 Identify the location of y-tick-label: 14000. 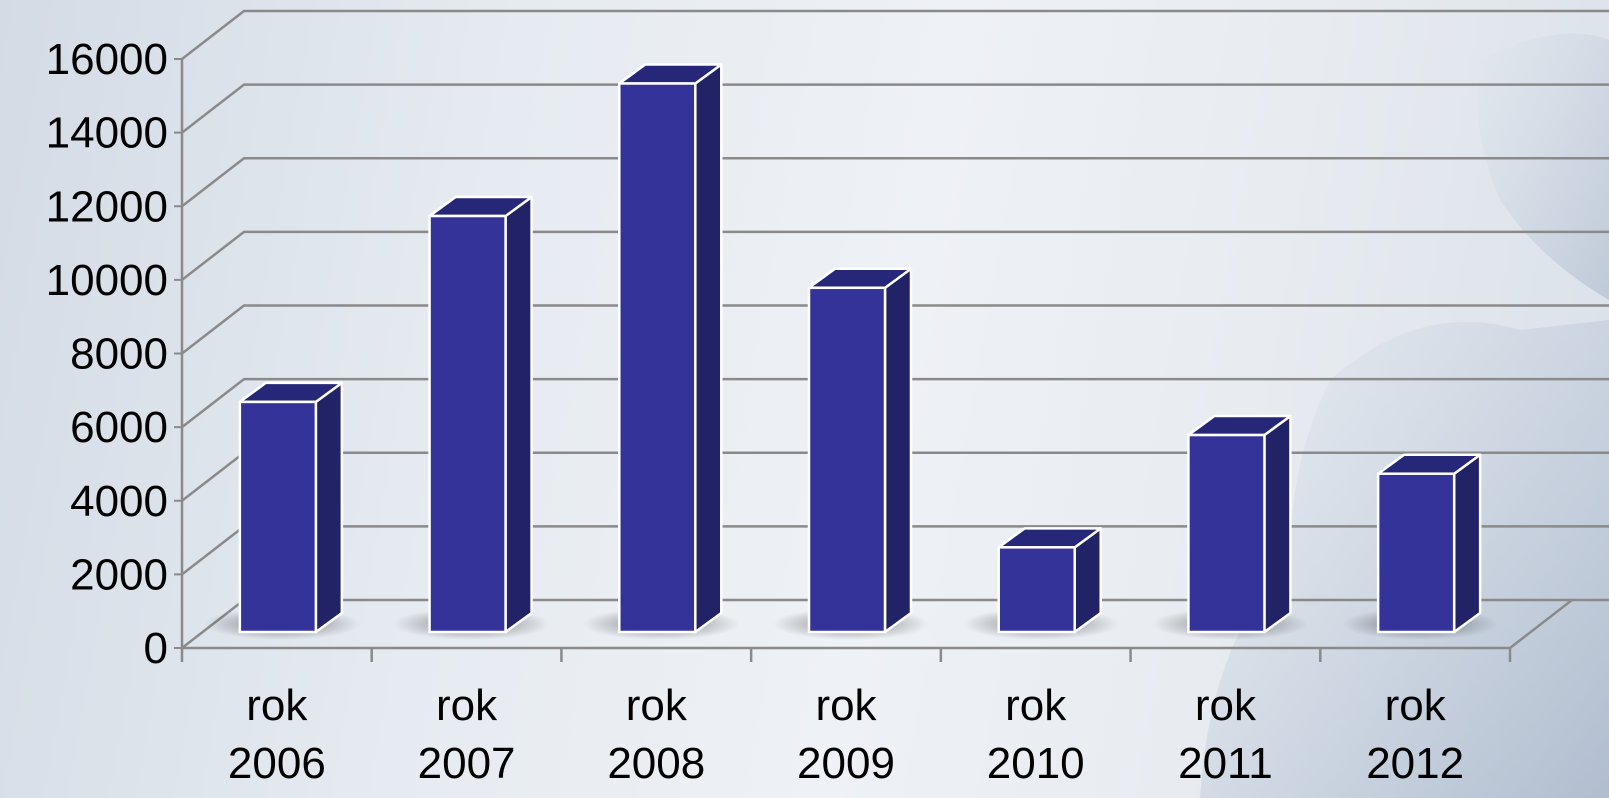
(107, 133).